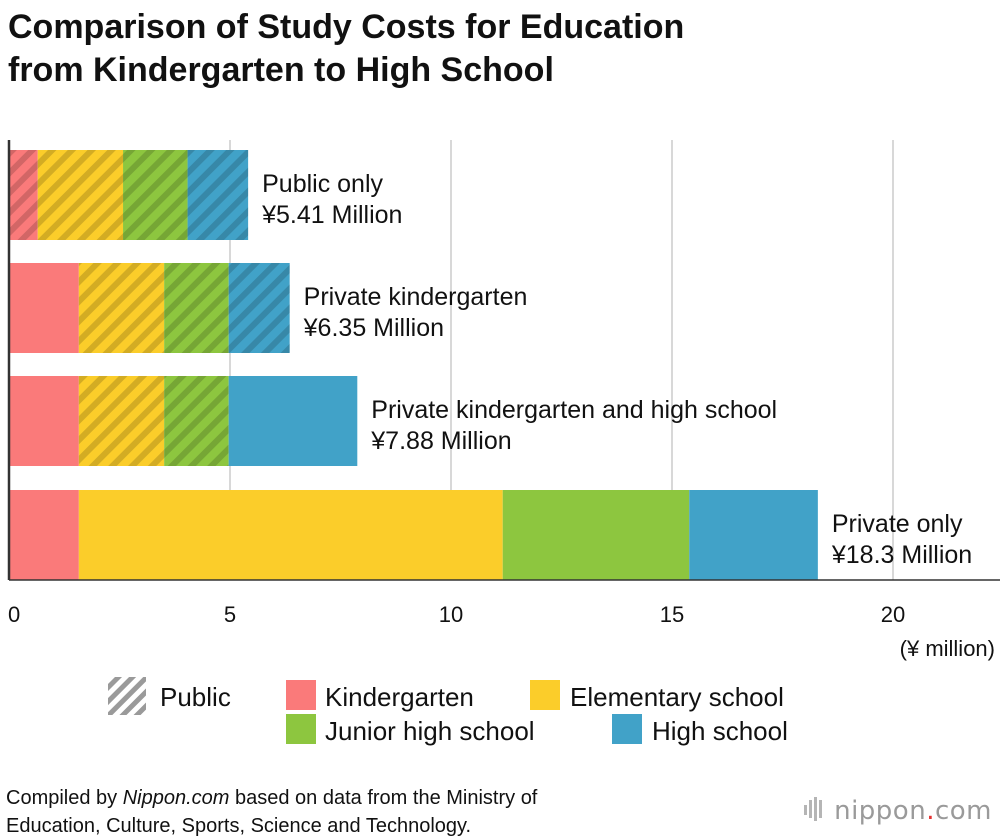 The height and width of the screenshot is (840, 1000). What do you see at coordinates (176, 798) in the screenshot?
I see `source-name: Nippon.com` at bounding box center [176, 798].